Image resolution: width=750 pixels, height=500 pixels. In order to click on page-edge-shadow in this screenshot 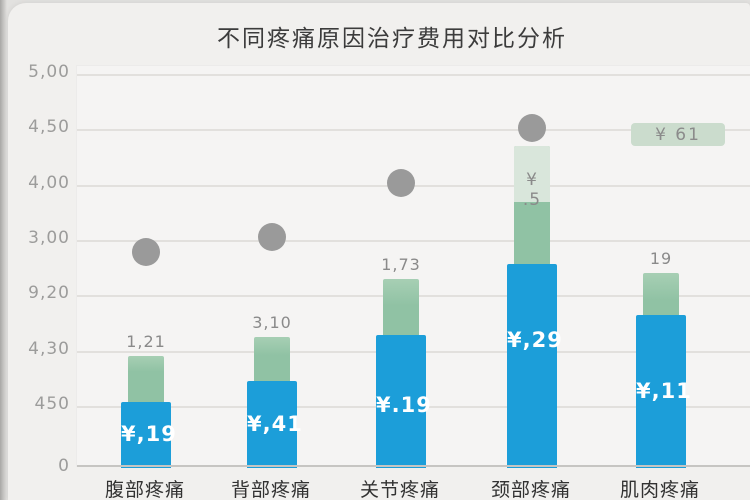, I will do `click(3, 250)`.